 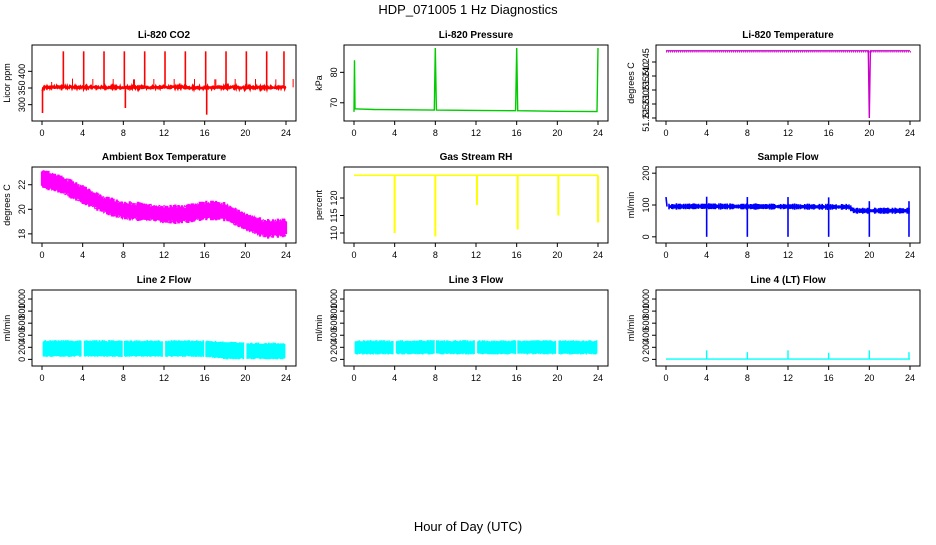 I want to click on y-tick-label: 115, so click(x=334, y=215).